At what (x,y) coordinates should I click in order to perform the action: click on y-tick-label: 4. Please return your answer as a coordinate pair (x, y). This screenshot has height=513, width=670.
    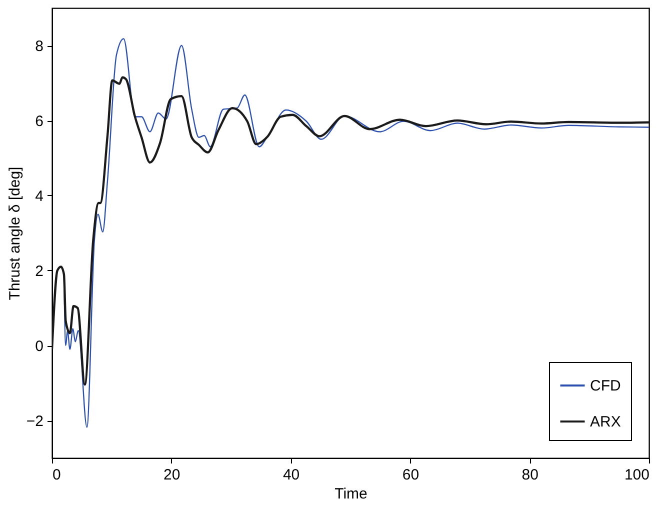
    Looking at the image, I should click on (39, 196).